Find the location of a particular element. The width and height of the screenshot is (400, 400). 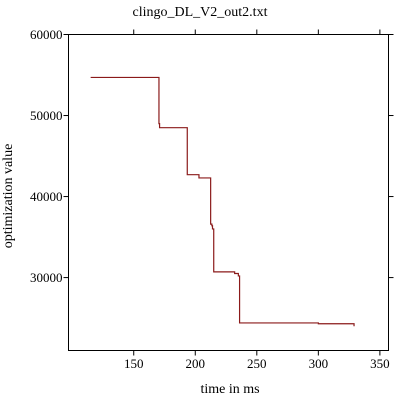

y-tick-label: 40000 is located at coordinates (46, 196).